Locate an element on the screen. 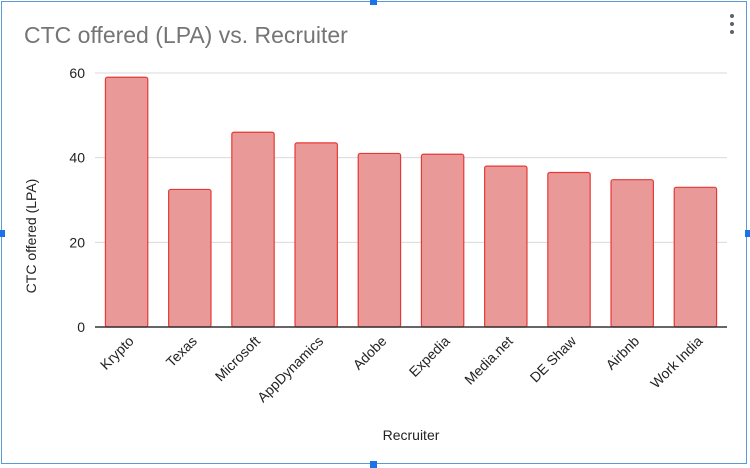  resize-handle-bottom is located at coordinates (373, 464).